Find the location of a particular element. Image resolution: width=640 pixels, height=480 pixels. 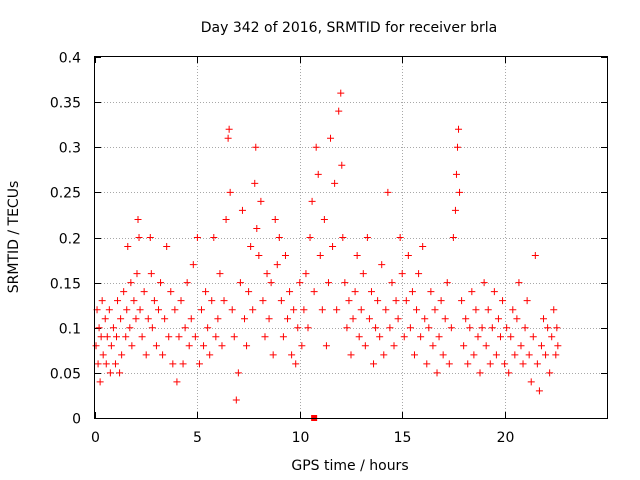

x-tick-label: 10 is located at coordinates (301, 438).